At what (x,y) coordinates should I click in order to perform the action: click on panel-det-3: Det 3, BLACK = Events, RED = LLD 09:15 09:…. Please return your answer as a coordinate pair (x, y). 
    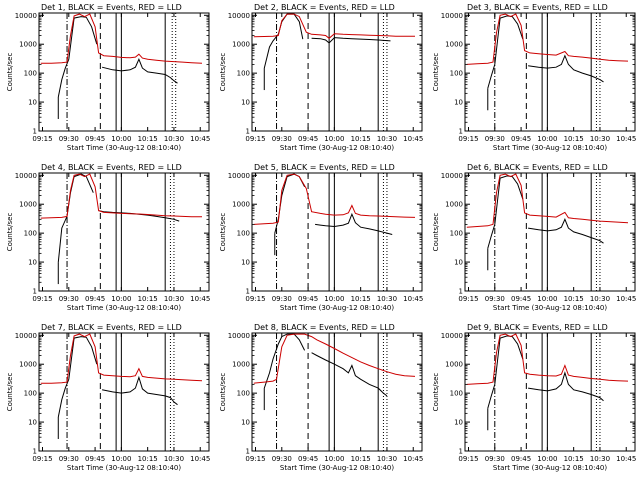
    Looking at the image, I should click on (534, 77).